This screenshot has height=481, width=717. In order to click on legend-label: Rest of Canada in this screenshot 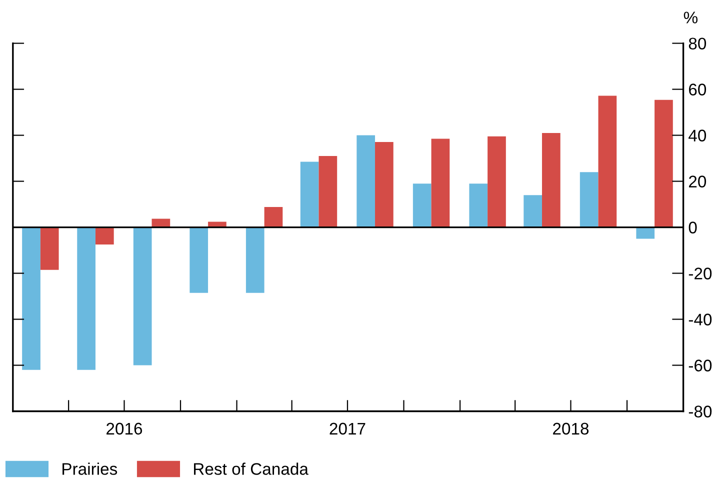, I will do `click(251, 468)`.